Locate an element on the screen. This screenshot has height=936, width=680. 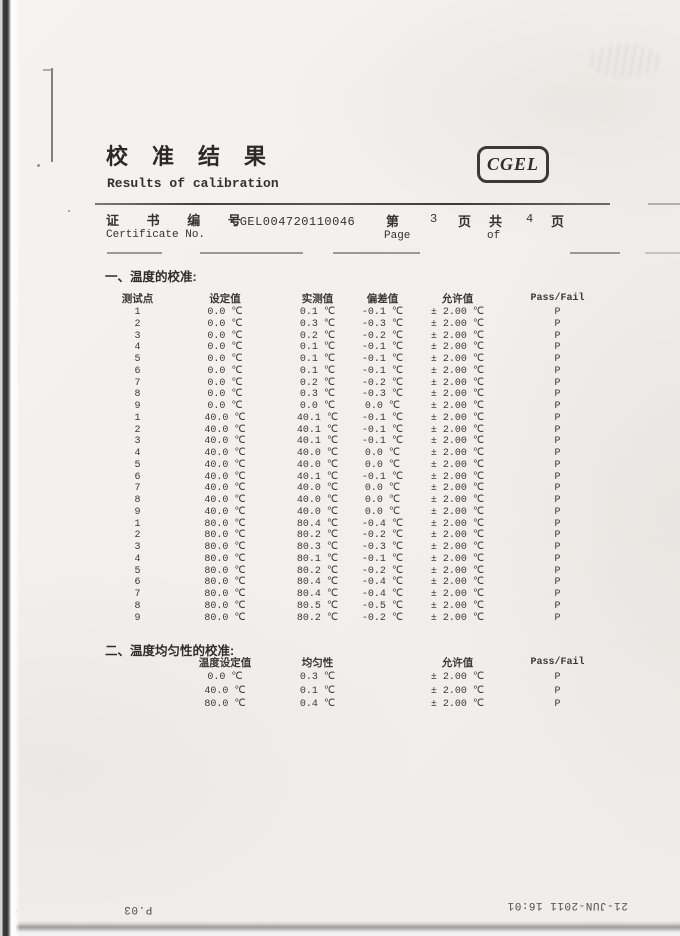
page-title-en: Results of calibration is located at coordinates (193, 183).